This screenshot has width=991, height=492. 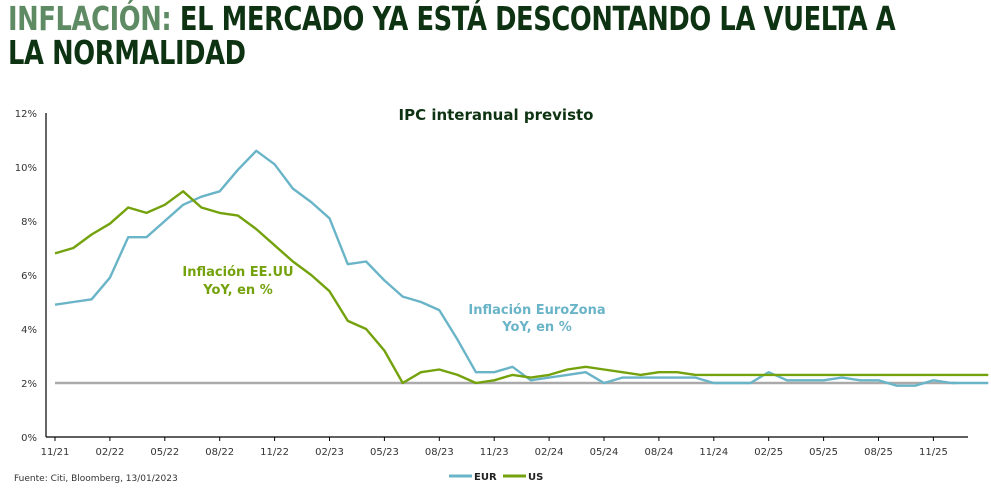 I want to click on chart-title: IPC interanual previsto, so click(x=496, y=115).